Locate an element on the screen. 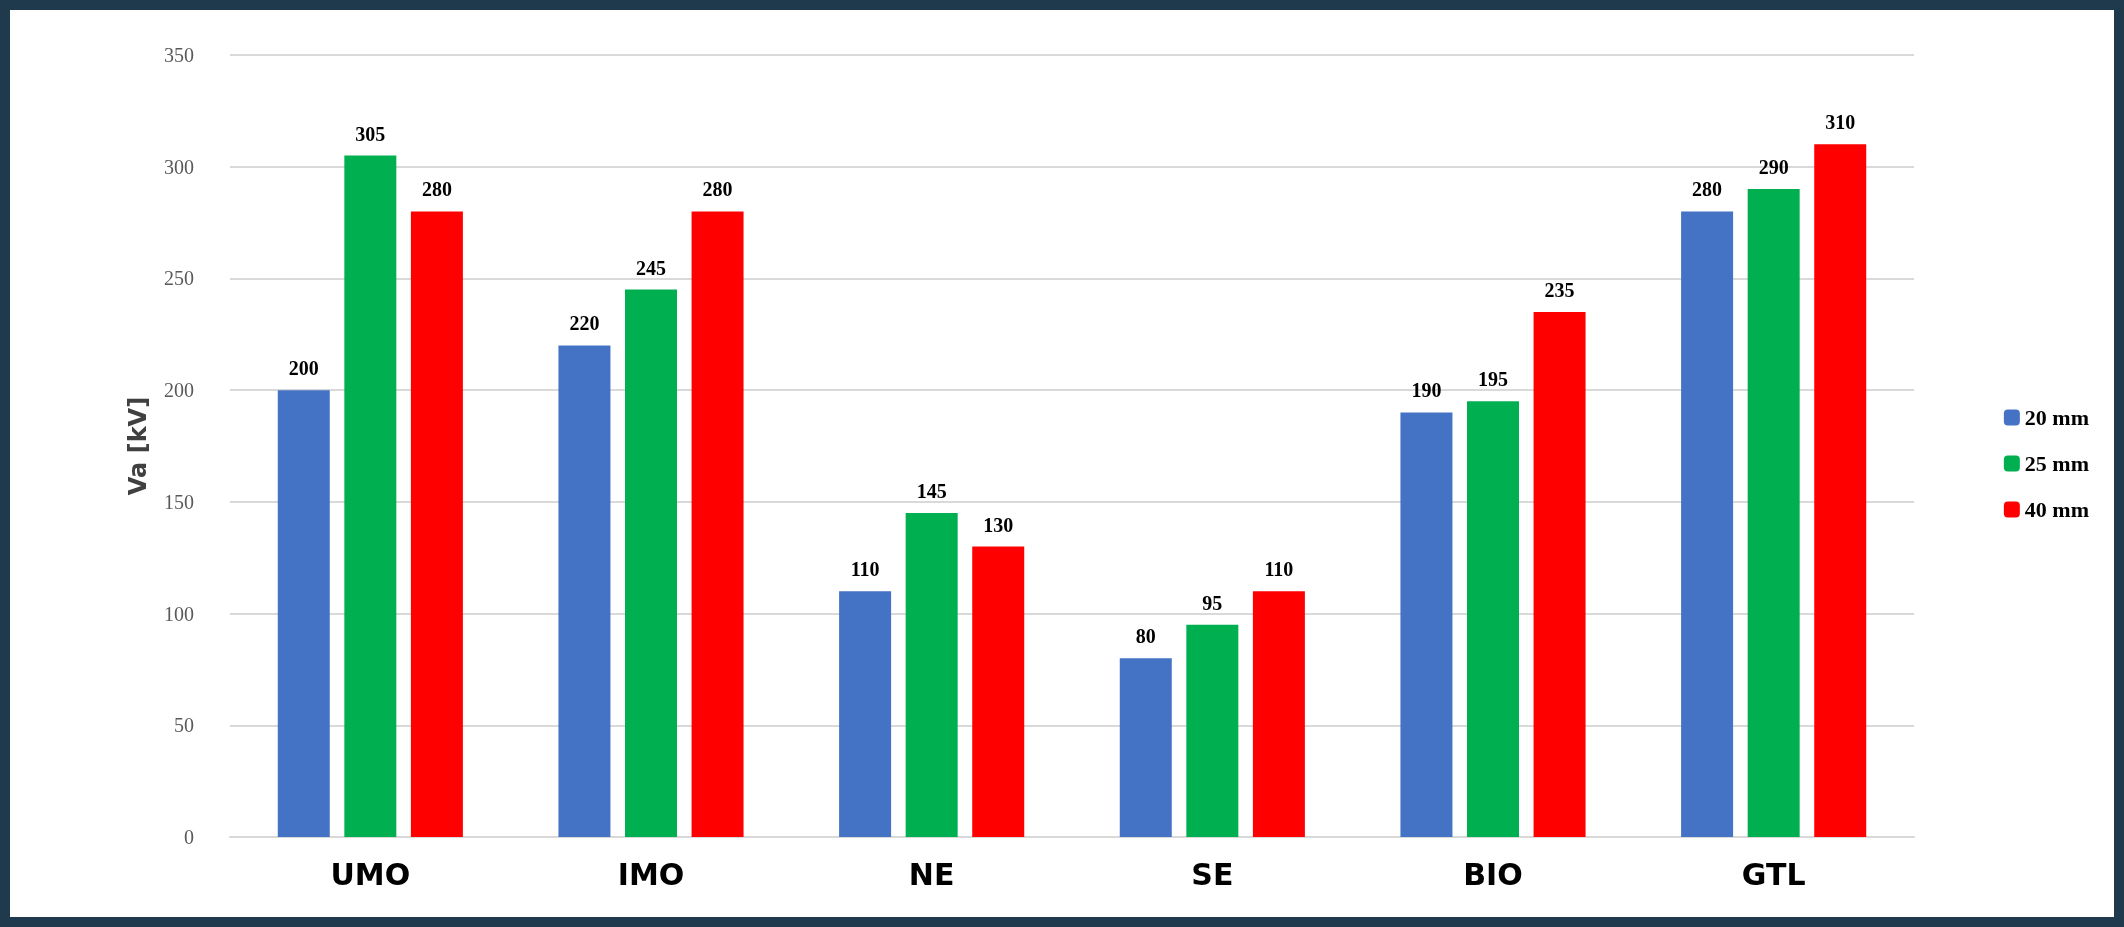 The image size is (2124, 927). y-tick-label: 350 is located at coordinates (179, 55).